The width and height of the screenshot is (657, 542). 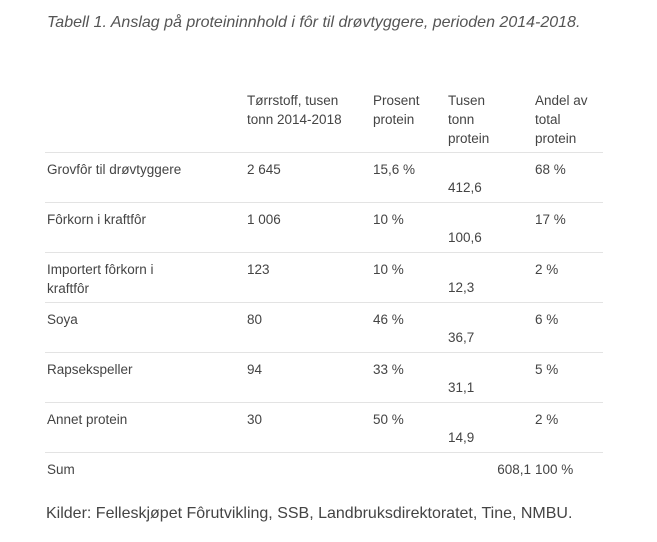 I want to click on table-cell: 17 %, so click(x=550, y=219).